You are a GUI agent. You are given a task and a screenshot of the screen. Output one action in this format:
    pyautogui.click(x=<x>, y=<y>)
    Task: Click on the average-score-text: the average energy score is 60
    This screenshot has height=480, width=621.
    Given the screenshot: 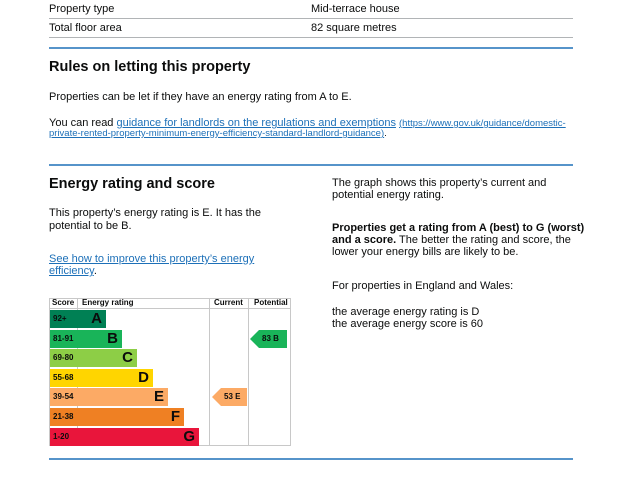 What is the action you would take?
    pyautogui.click(x=408, y=324)
    